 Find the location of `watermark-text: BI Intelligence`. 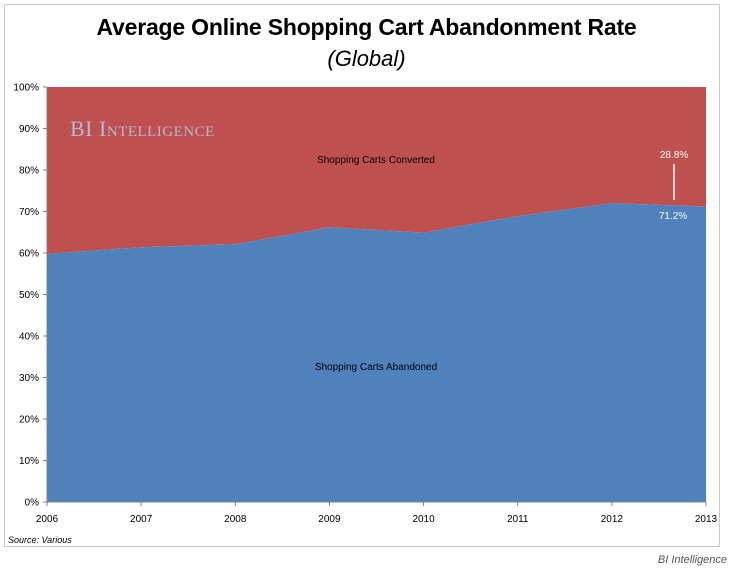

watermark-text: BI Intelligence is located at coordinates (142, 128).